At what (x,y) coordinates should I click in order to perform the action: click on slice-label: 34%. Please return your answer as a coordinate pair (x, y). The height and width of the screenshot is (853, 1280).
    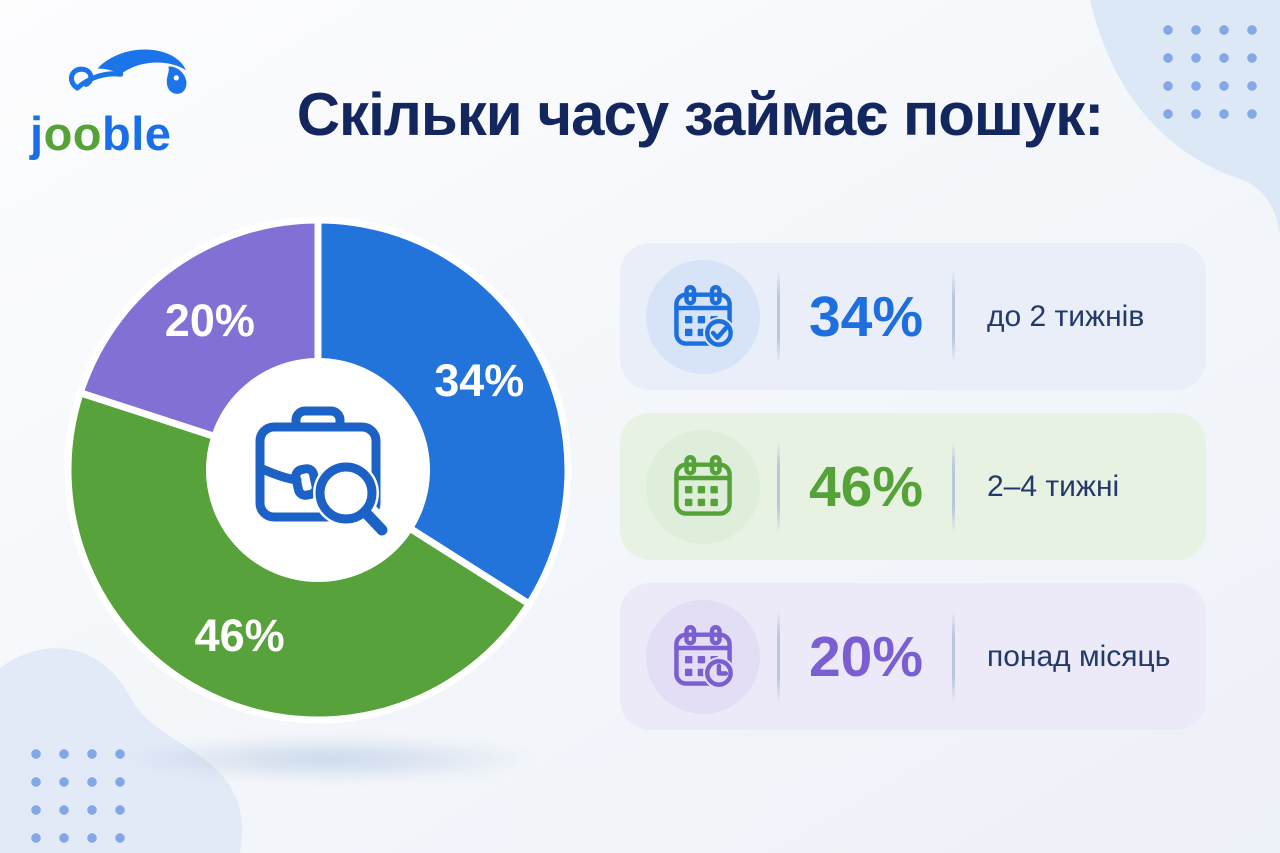
    Looking at the image, I should click on (479, 381).